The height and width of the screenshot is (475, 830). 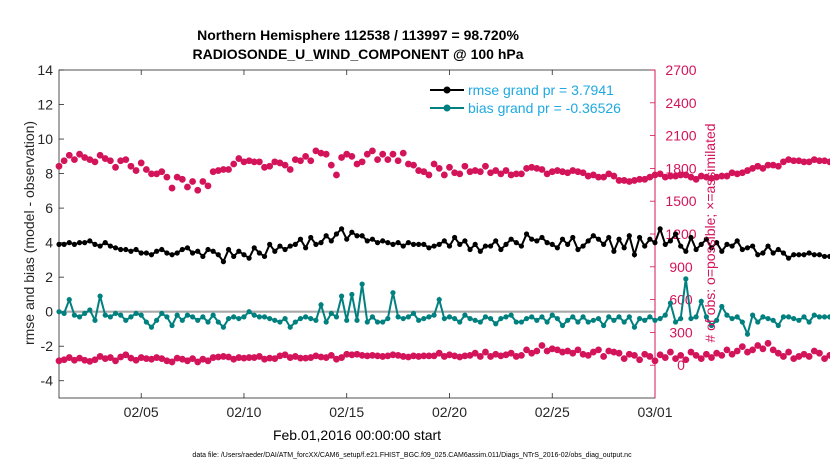 I want to click on legend-rmse-label: rmse grand pr = 3.7941, so click(x=541, y=90).